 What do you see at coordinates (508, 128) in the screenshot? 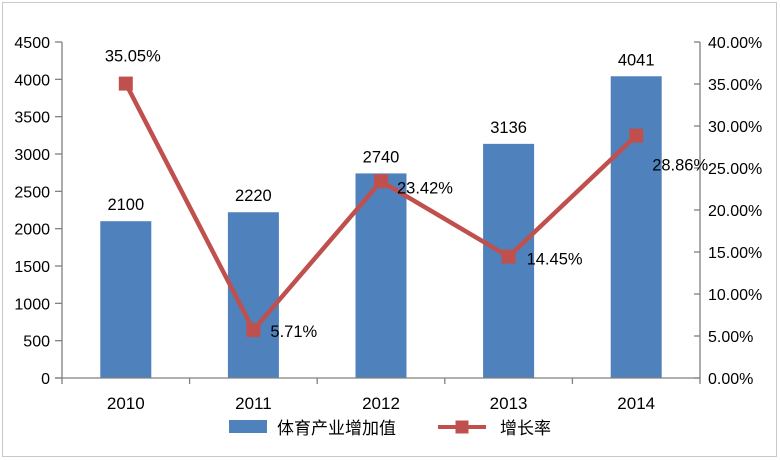
I see `bar-data-label: 3136` at bounding box center [508, 128].